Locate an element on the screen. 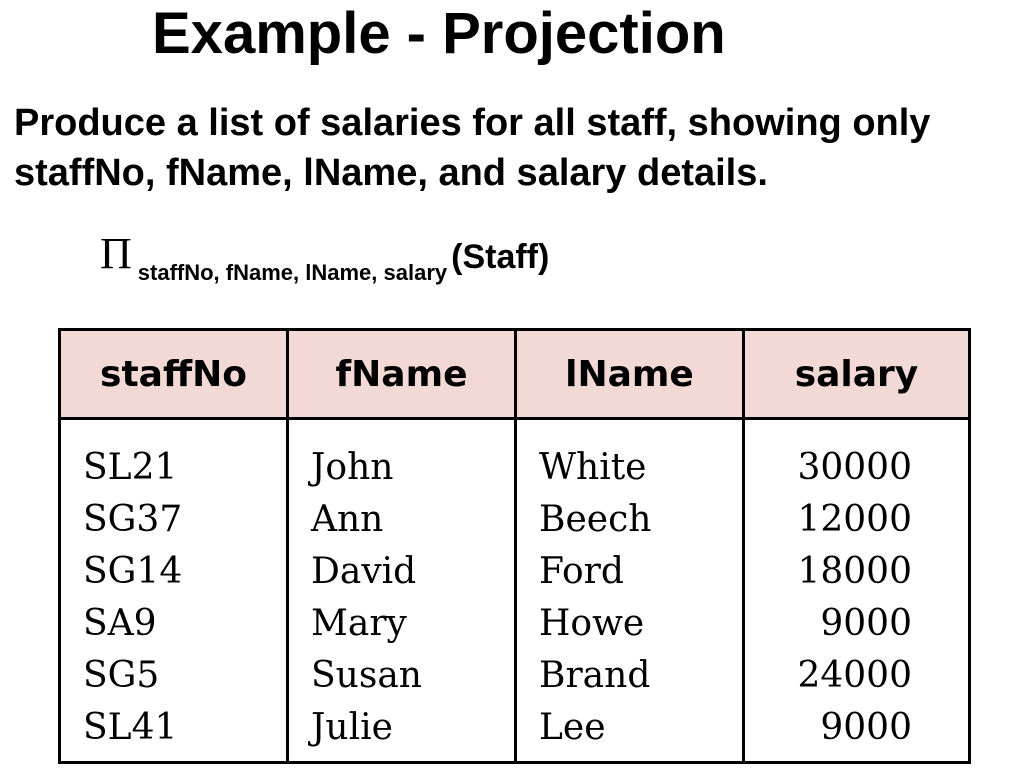 The height and width of the screenshot is (769, 1030). table-cell: SL21 is located at coordinates (130, 467).